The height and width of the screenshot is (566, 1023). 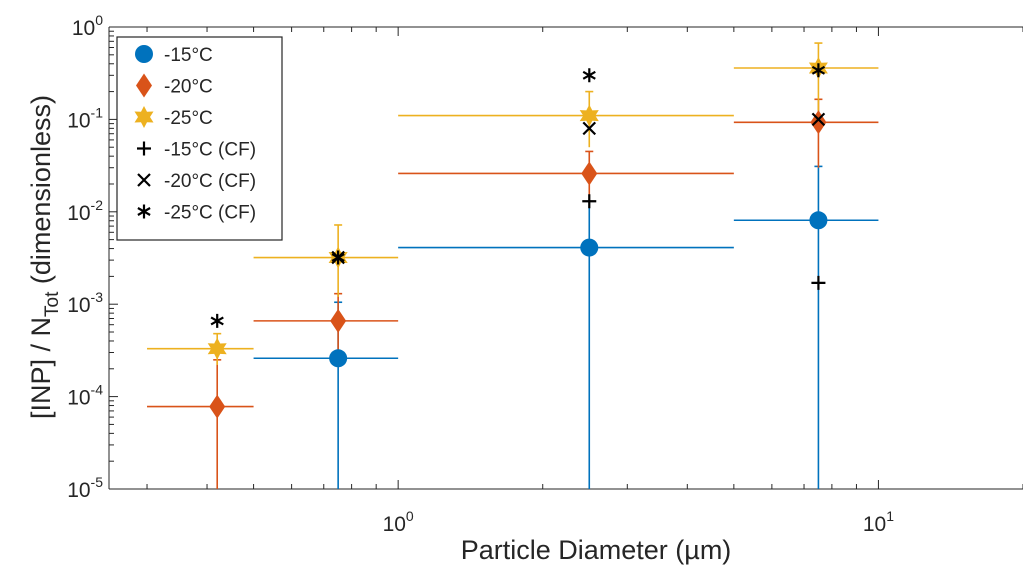 I want to click on legend-entry: -25°C (CF), so click(x=196, y=213).